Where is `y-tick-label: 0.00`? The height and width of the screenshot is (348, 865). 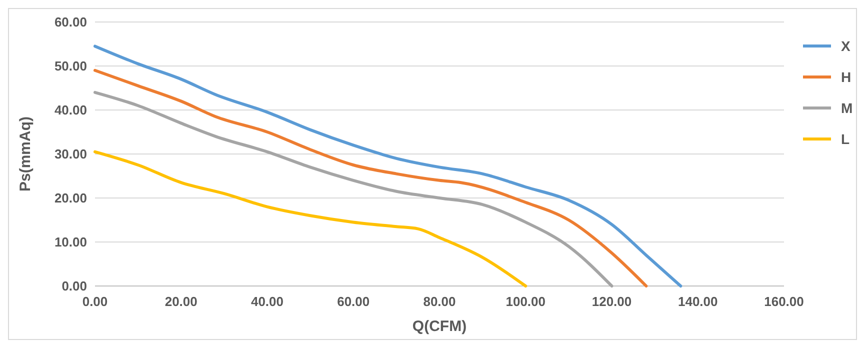 y-tick-label: 0.00 is located at coordinates (74, 286).